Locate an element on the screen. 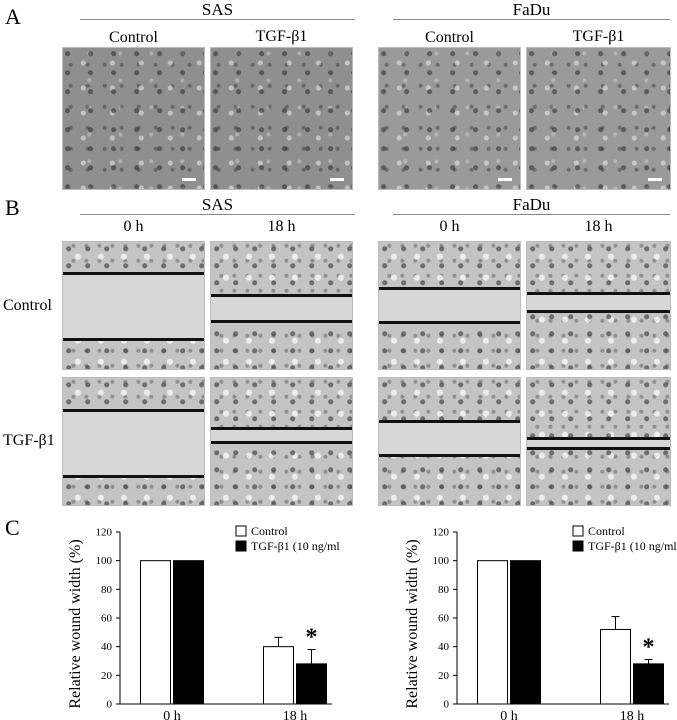  panel-a-sas-control-label: Control is located at coordinates (133, 37).